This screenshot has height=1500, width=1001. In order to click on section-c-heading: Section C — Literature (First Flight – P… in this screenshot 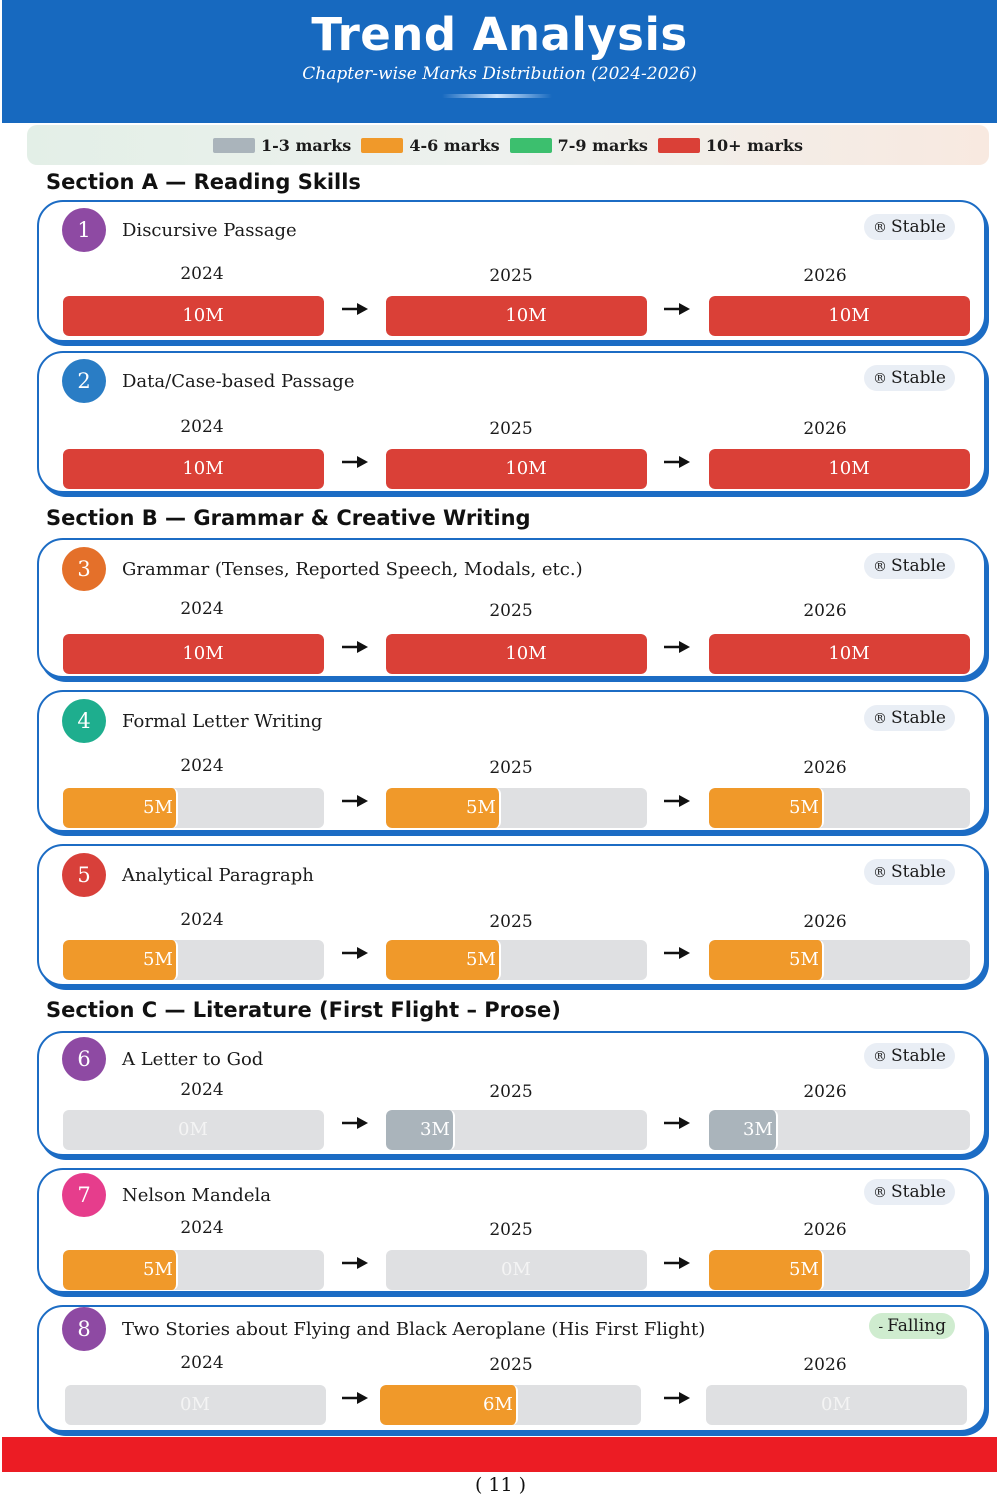, I will do `click(303, 1010)`.